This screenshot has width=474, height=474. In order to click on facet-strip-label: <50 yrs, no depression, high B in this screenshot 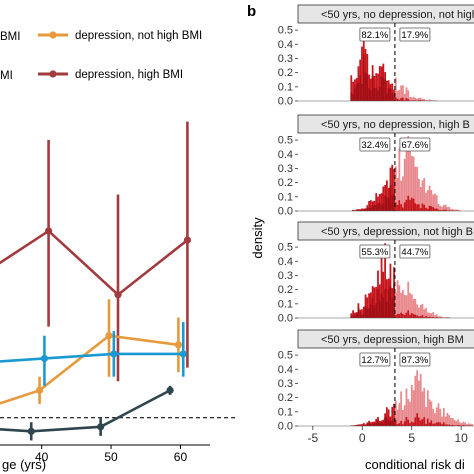, I will do `click(395, 125)`.